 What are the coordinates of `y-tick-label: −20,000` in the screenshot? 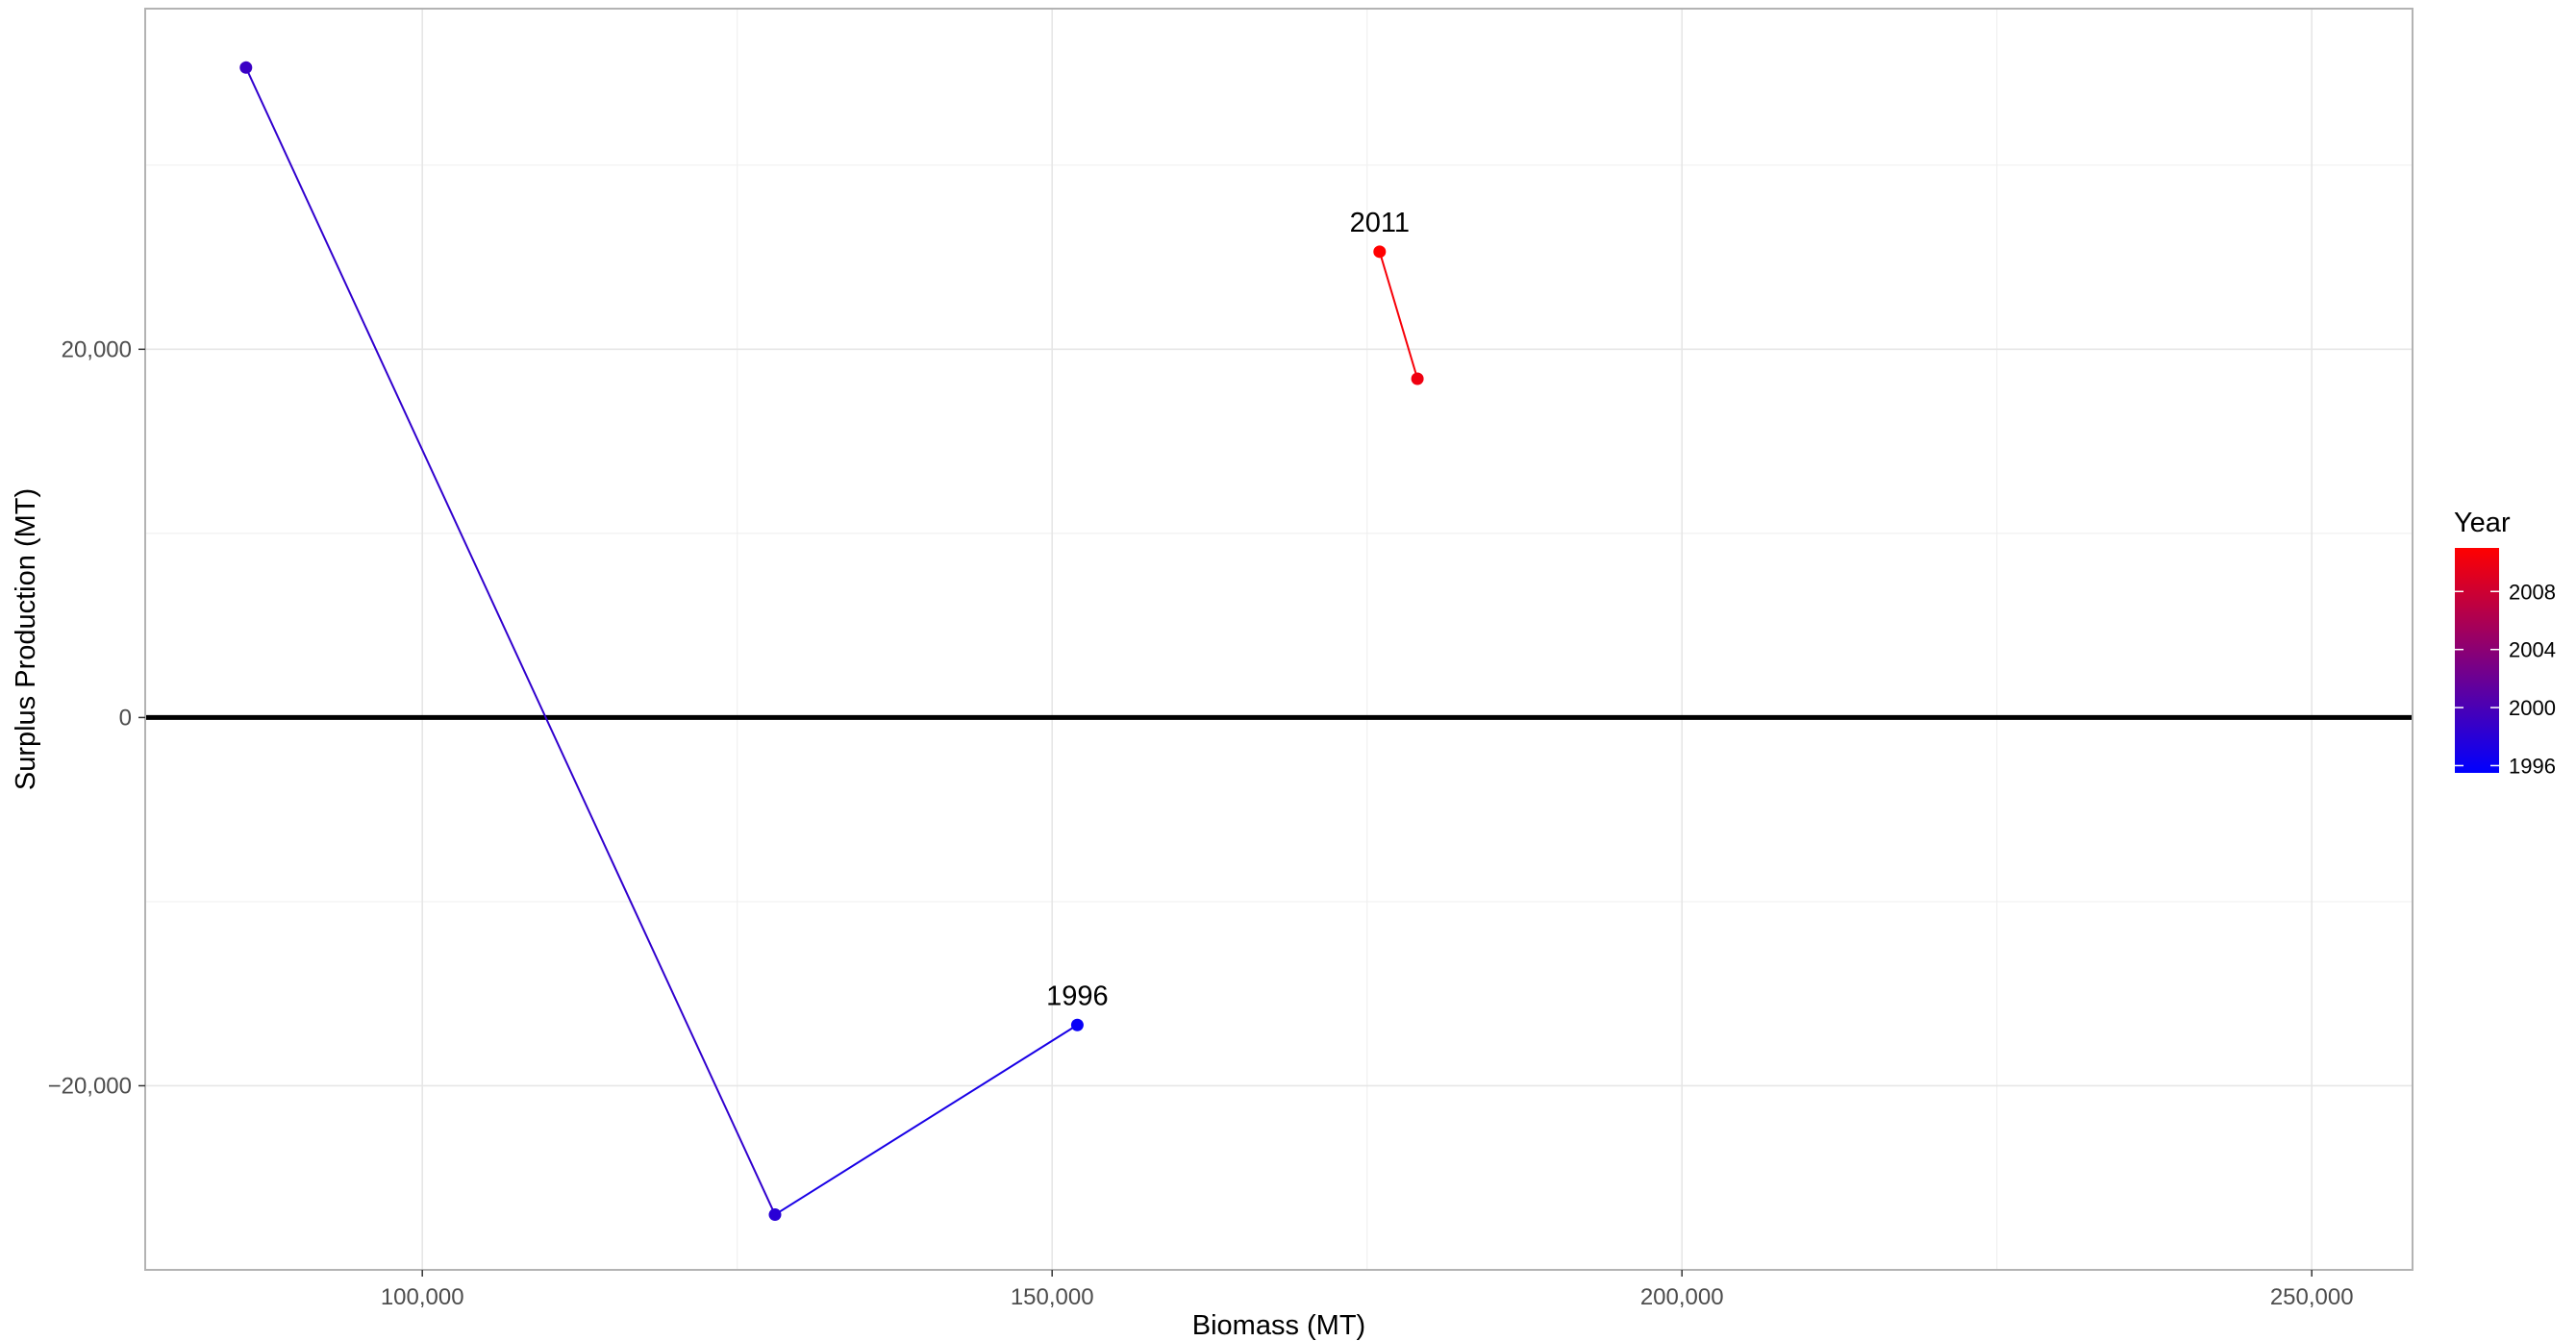 It's located at (90, 1086).